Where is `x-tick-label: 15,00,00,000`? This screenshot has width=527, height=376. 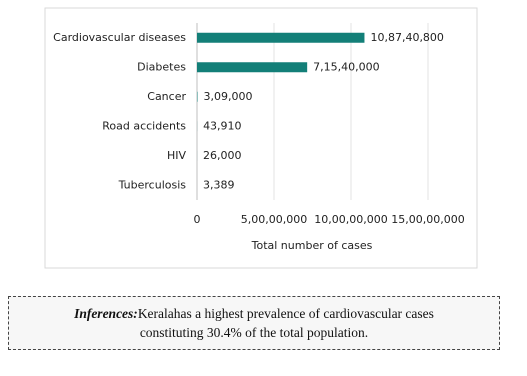
x-tick-label: 15,00,00,000 is located at coordinates (427, 219).